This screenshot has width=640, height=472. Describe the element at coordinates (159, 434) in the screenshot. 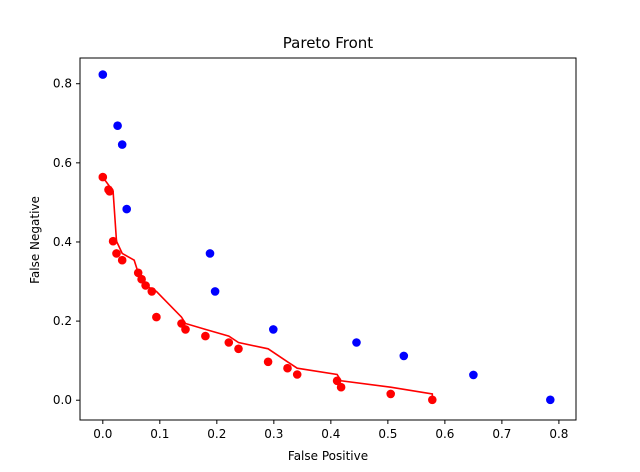

I see `x-tick-label-1: 0.1` at that location.